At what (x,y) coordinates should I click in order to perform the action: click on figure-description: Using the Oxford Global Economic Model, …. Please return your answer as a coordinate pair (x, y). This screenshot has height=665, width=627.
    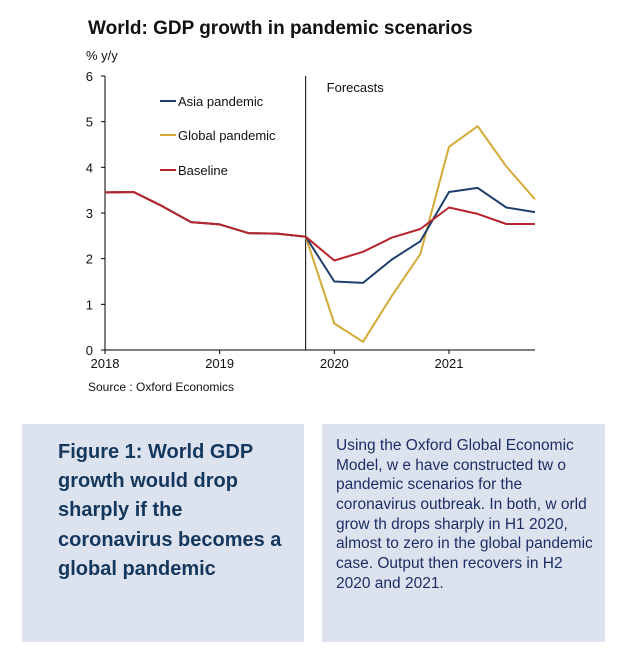
    Looking at the image, I should click on (464, 514).